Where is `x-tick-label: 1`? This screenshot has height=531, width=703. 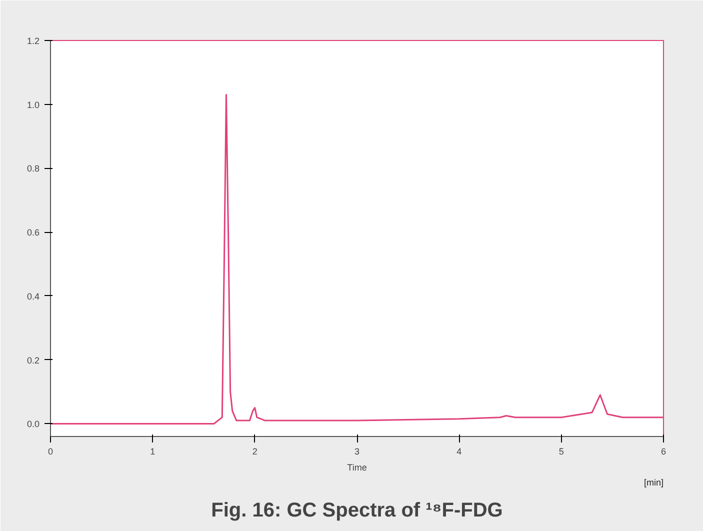
x-tick-label: 1 is located at coordinates (153, 451).